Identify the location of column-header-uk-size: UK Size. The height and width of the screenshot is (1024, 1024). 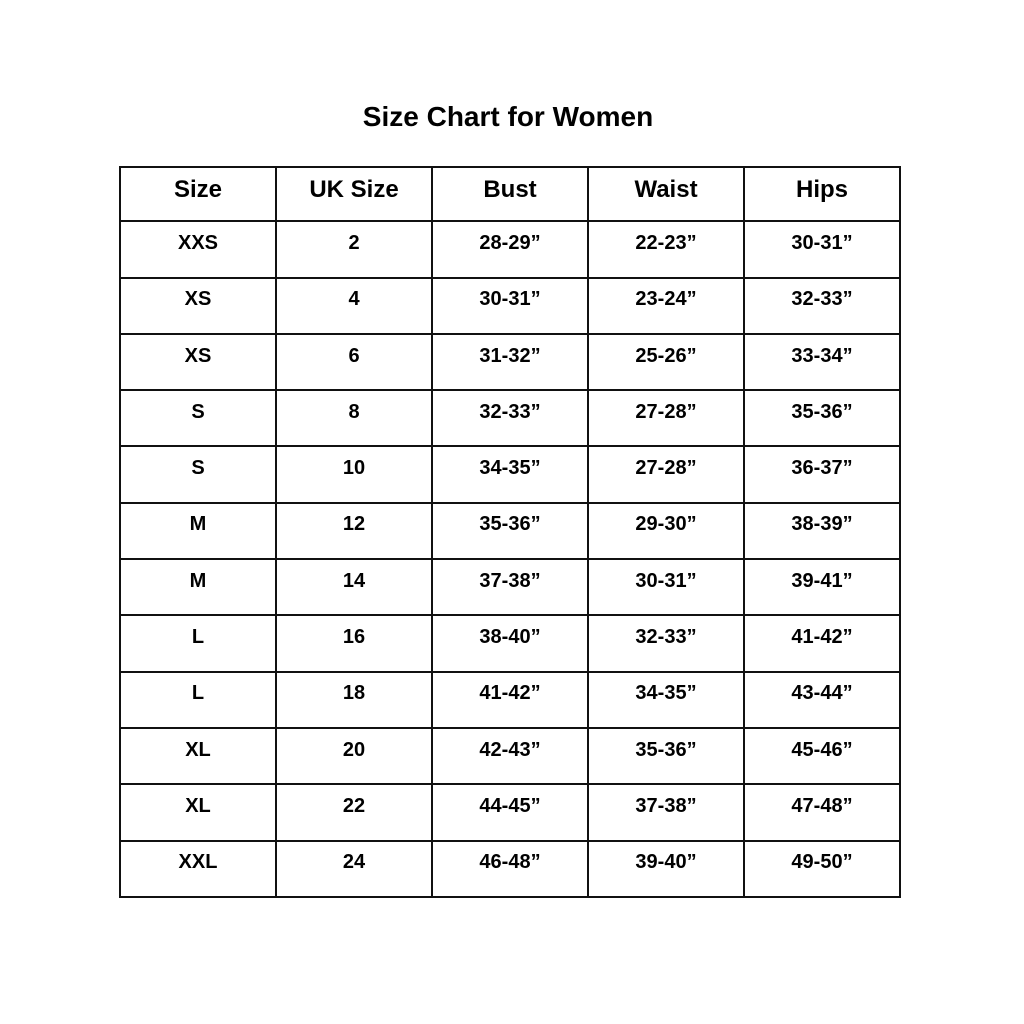
(354, 194).